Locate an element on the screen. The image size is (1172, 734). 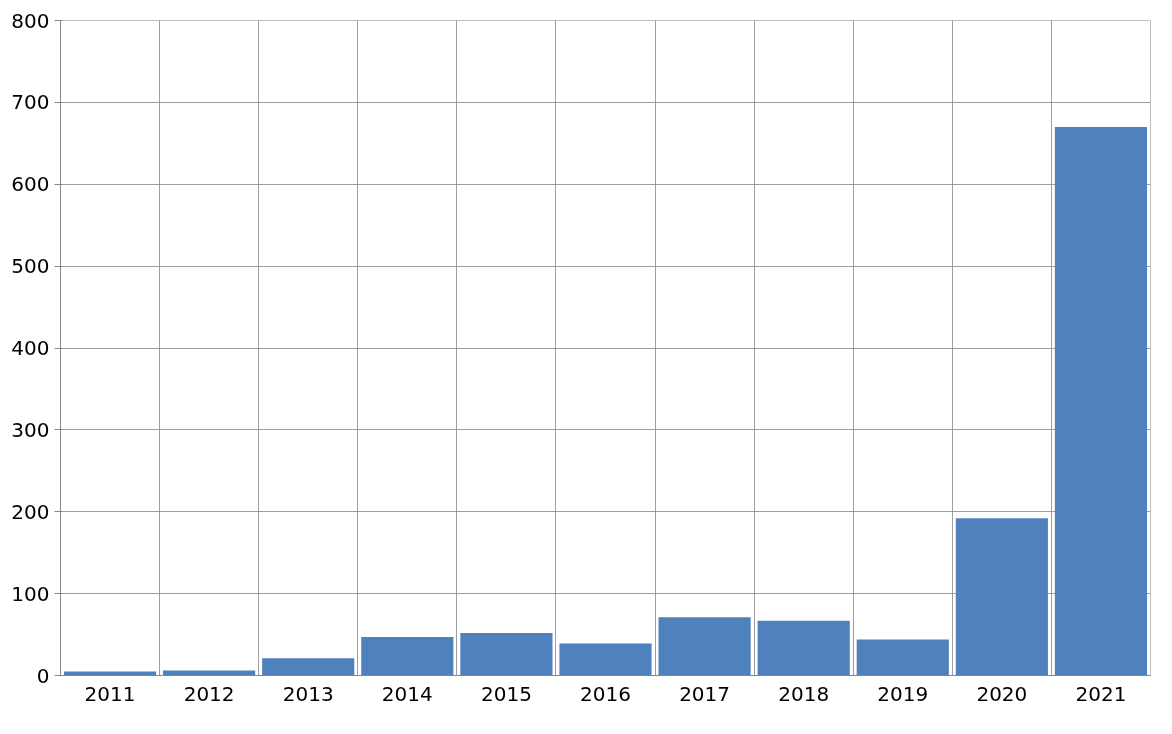
x-tick-label: 2012 is located at coordinates (209, 693).